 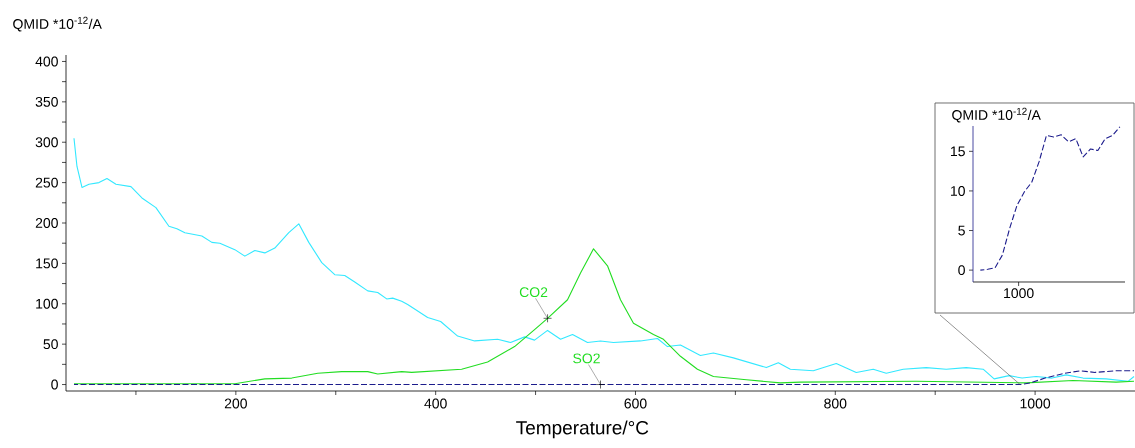 What do you see at coordinates (635, 403) in the screenshot?
I see `x-tick-label: 600` at bounding box center [635, 403].